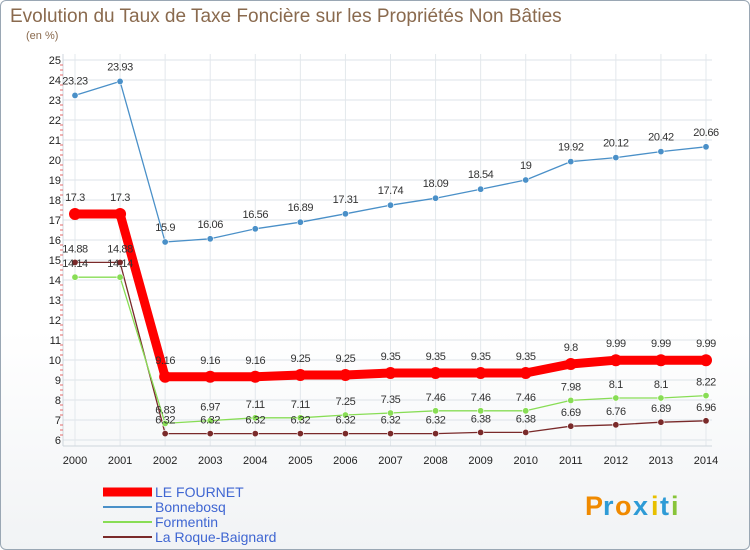 This screenshot has width=750, height=550. I want to click on data-label: 23.23, so click(75, 81).